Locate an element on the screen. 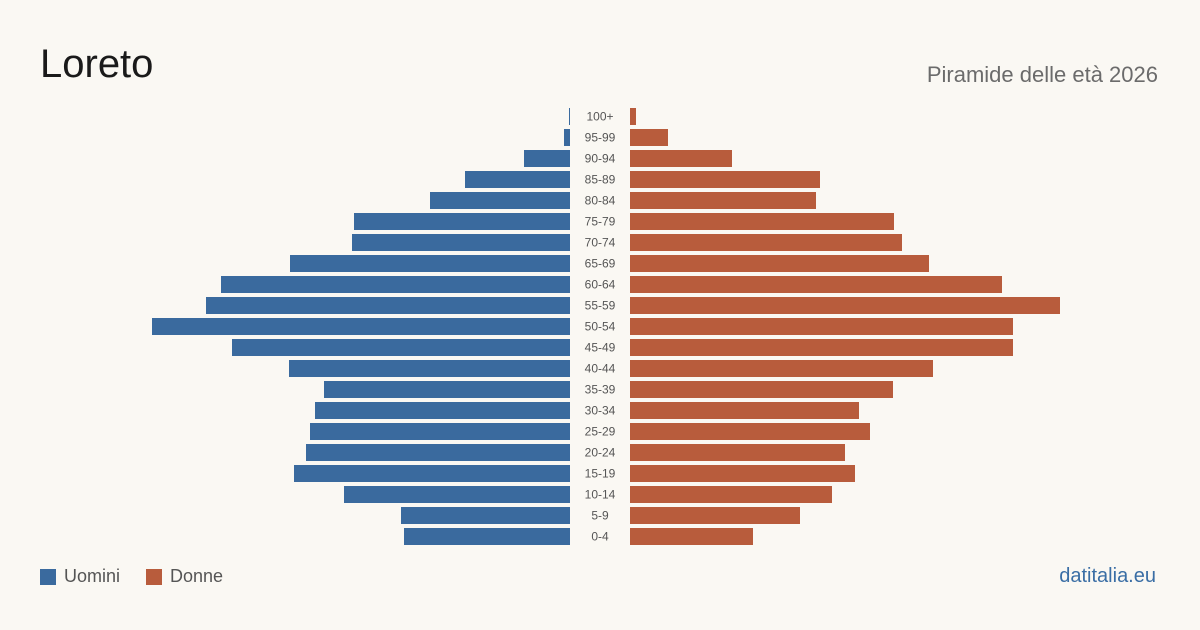  age-group-label: 75-79 is located at coordinates (600, 222).